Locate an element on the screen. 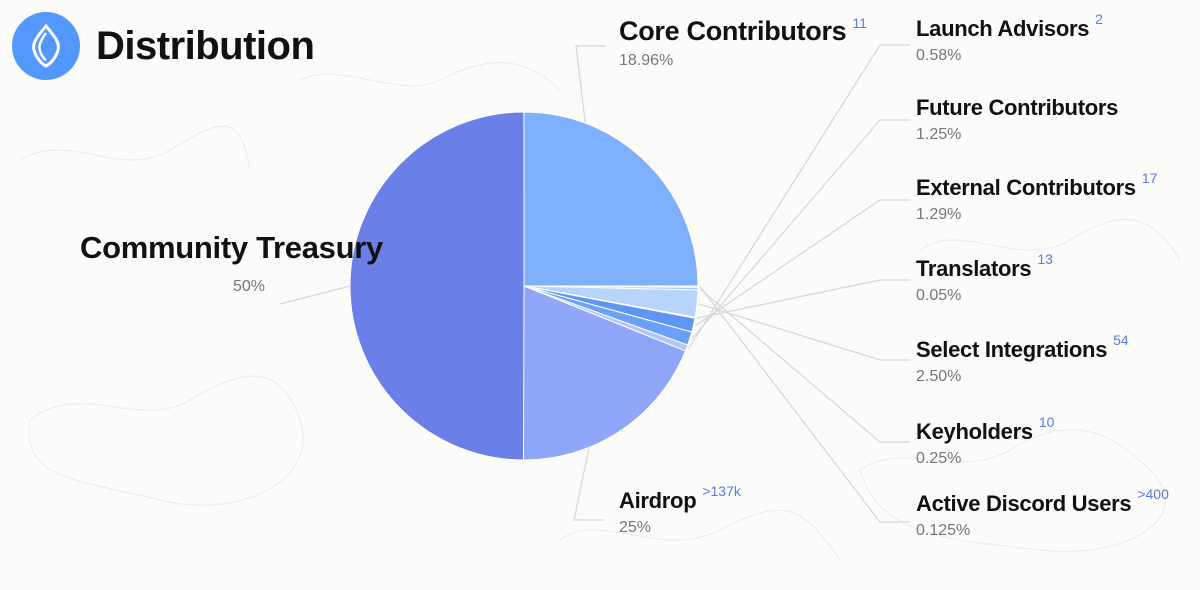 The width and height of the screenshot is (1200, 590). leader-line-launch-advisors is located at coordinates (798, 197).